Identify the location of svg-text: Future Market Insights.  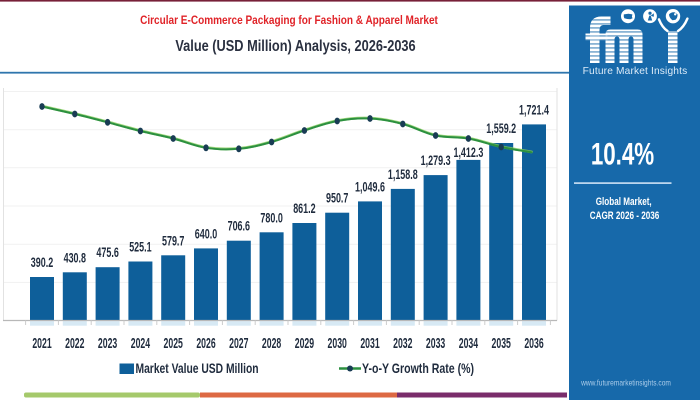
(635, 71).